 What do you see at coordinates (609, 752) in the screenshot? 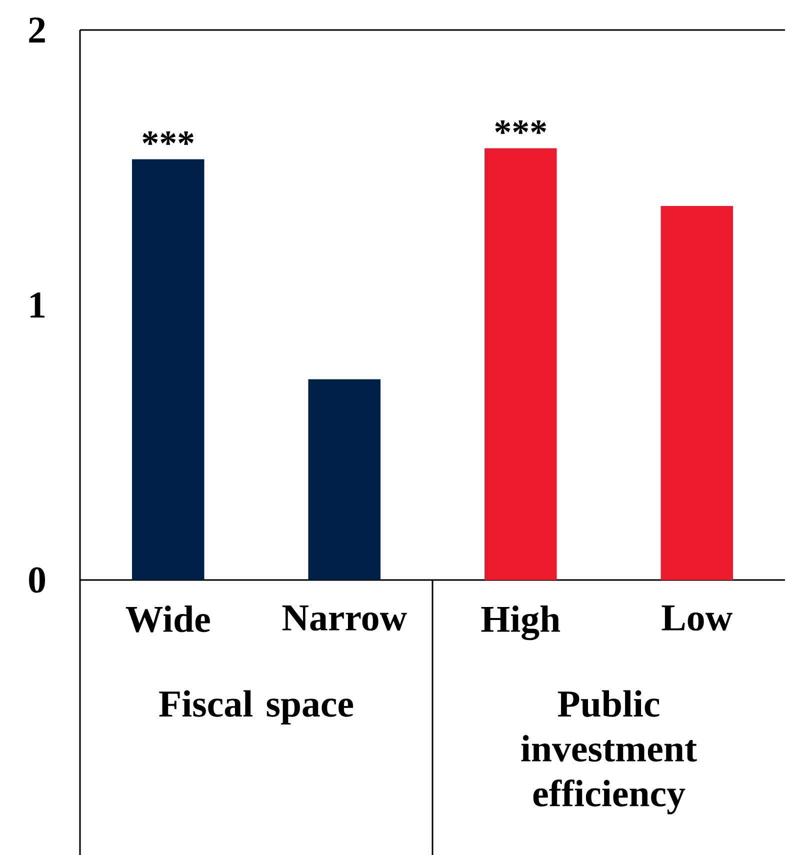
I see `text: Public investment efficiency` at bounding box center [609, 752].